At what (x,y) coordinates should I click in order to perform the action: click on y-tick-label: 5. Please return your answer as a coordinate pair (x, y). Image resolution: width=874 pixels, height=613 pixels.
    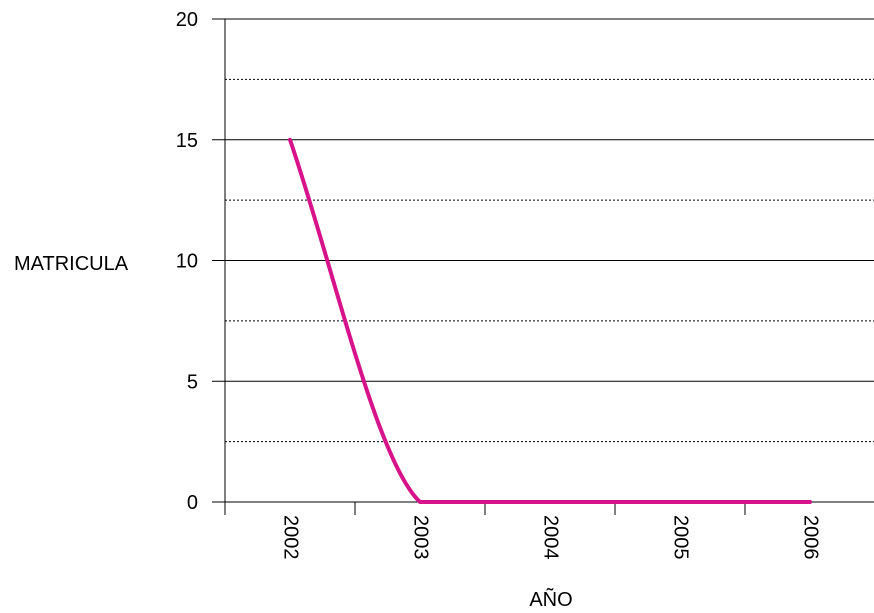
    Looking at the image, I should click on (192, 382).